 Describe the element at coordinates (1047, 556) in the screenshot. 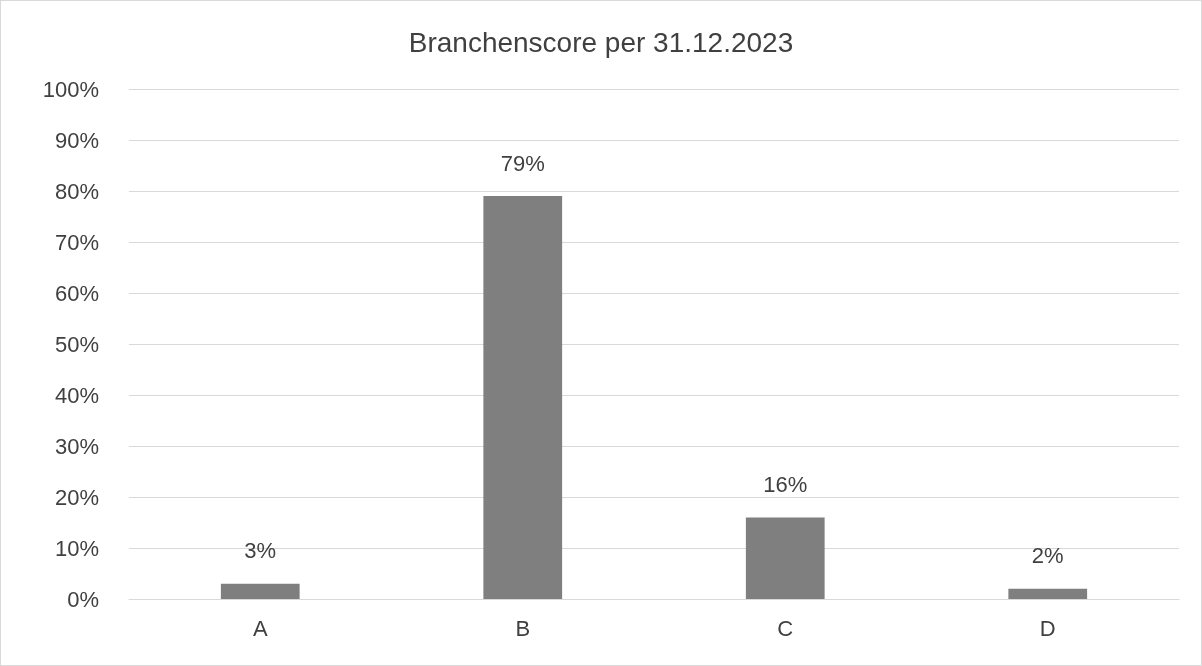

I see `data-label: 2%` at that location.